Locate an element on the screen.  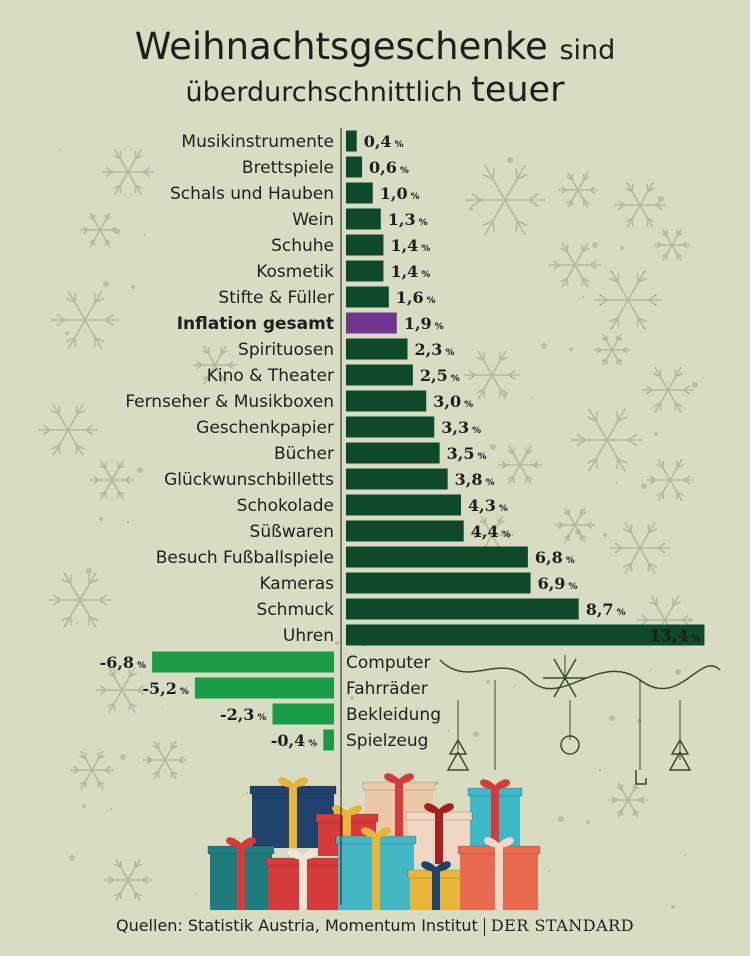
value-label: 2,5% is located at coordinates (440, 375).